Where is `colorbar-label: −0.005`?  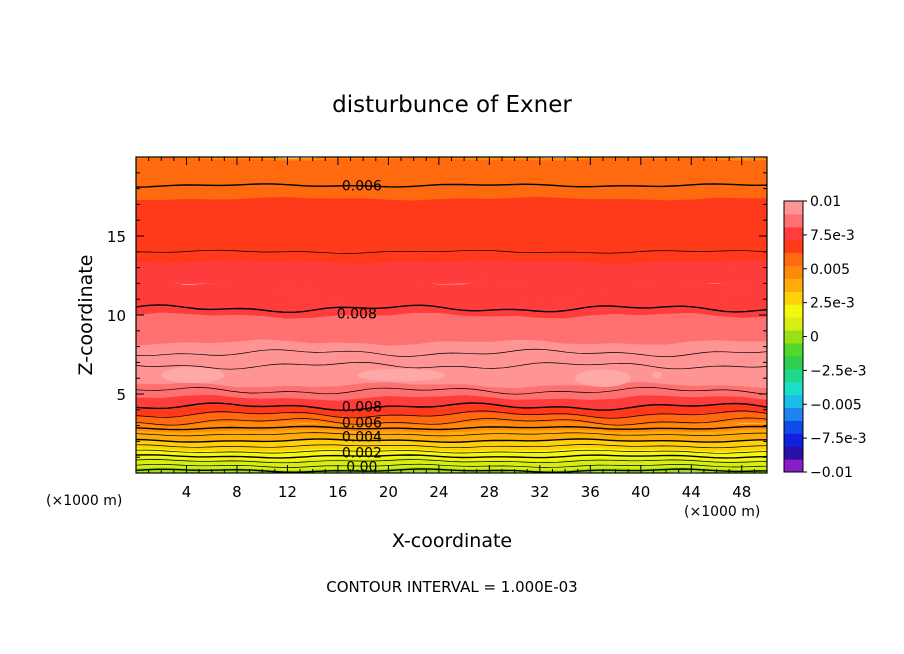
colorbar-label: −0.005 is located at coordinates (836, 405).